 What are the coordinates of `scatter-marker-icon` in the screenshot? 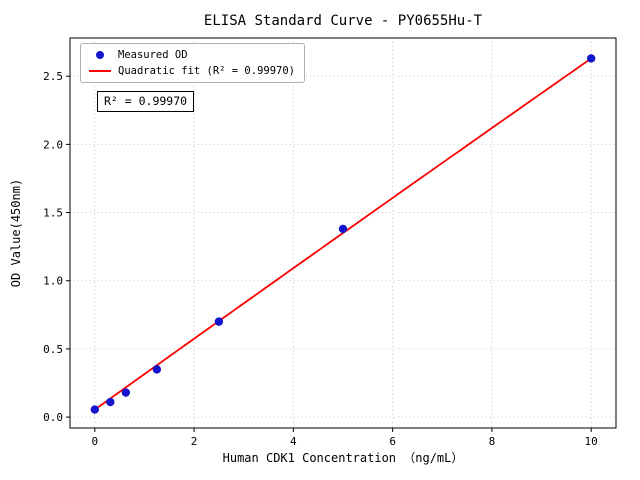 It's located at (100, 55).